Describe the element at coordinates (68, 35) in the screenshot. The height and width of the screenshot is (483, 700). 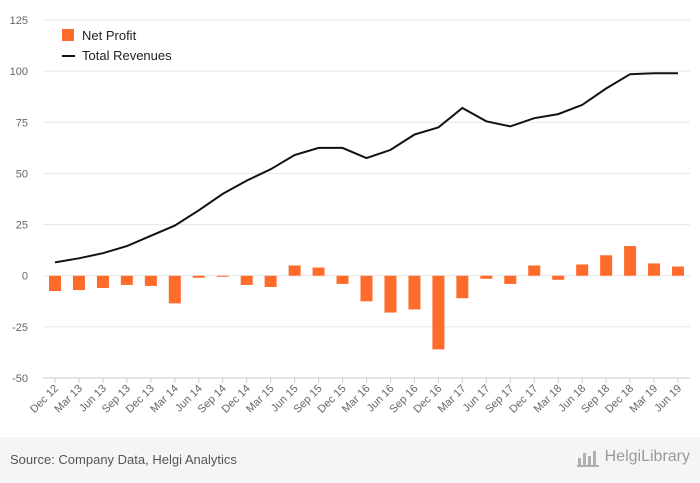
I see `legend-swatch-net-profit` at that location.